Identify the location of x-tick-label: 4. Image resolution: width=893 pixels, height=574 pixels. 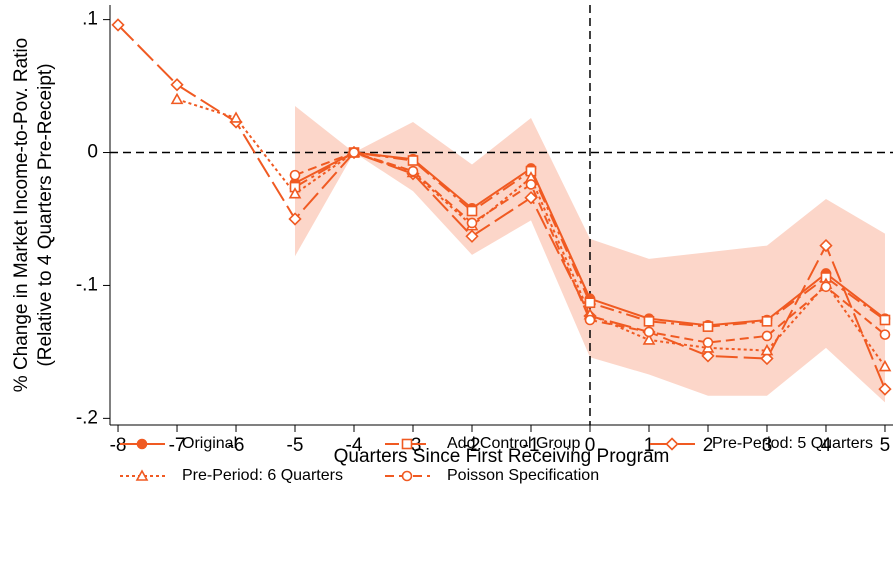
(826, 445).